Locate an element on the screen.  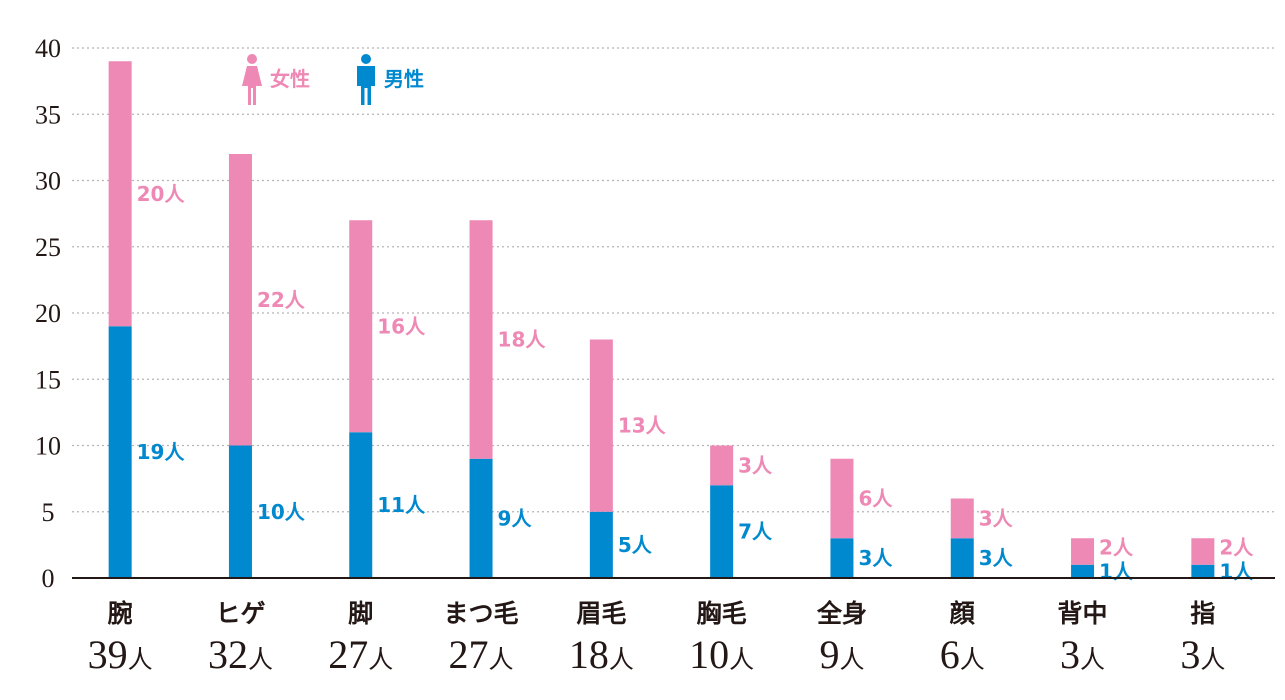
data-label-female: 16人 is located at coordinates (401, 326).